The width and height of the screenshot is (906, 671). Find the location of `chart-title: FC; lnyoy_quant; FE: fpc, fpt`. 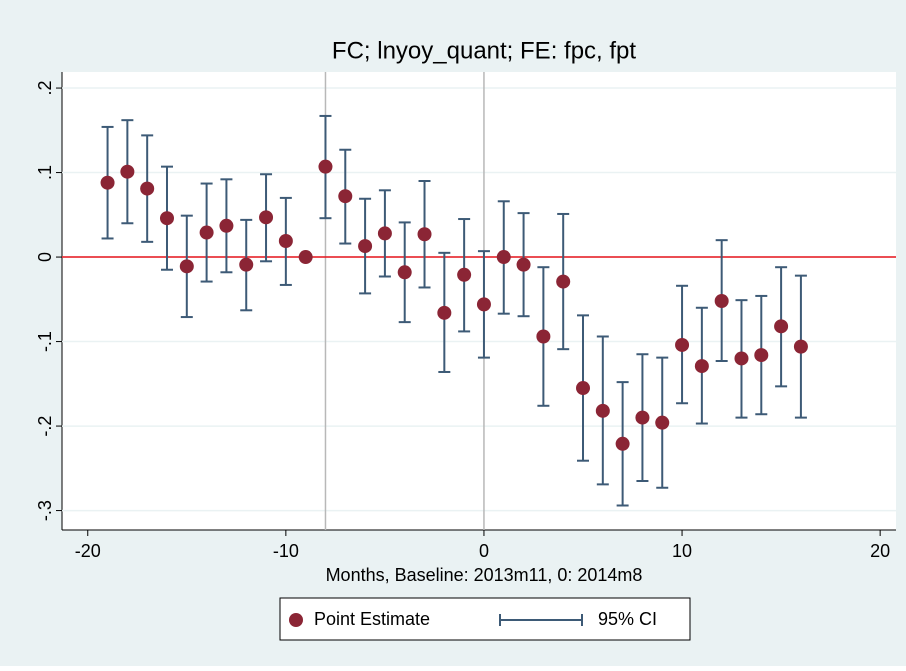

chart-title: FC; lnyoy_quant; FE: fpc, fpt is located at coordinates (484, 50).